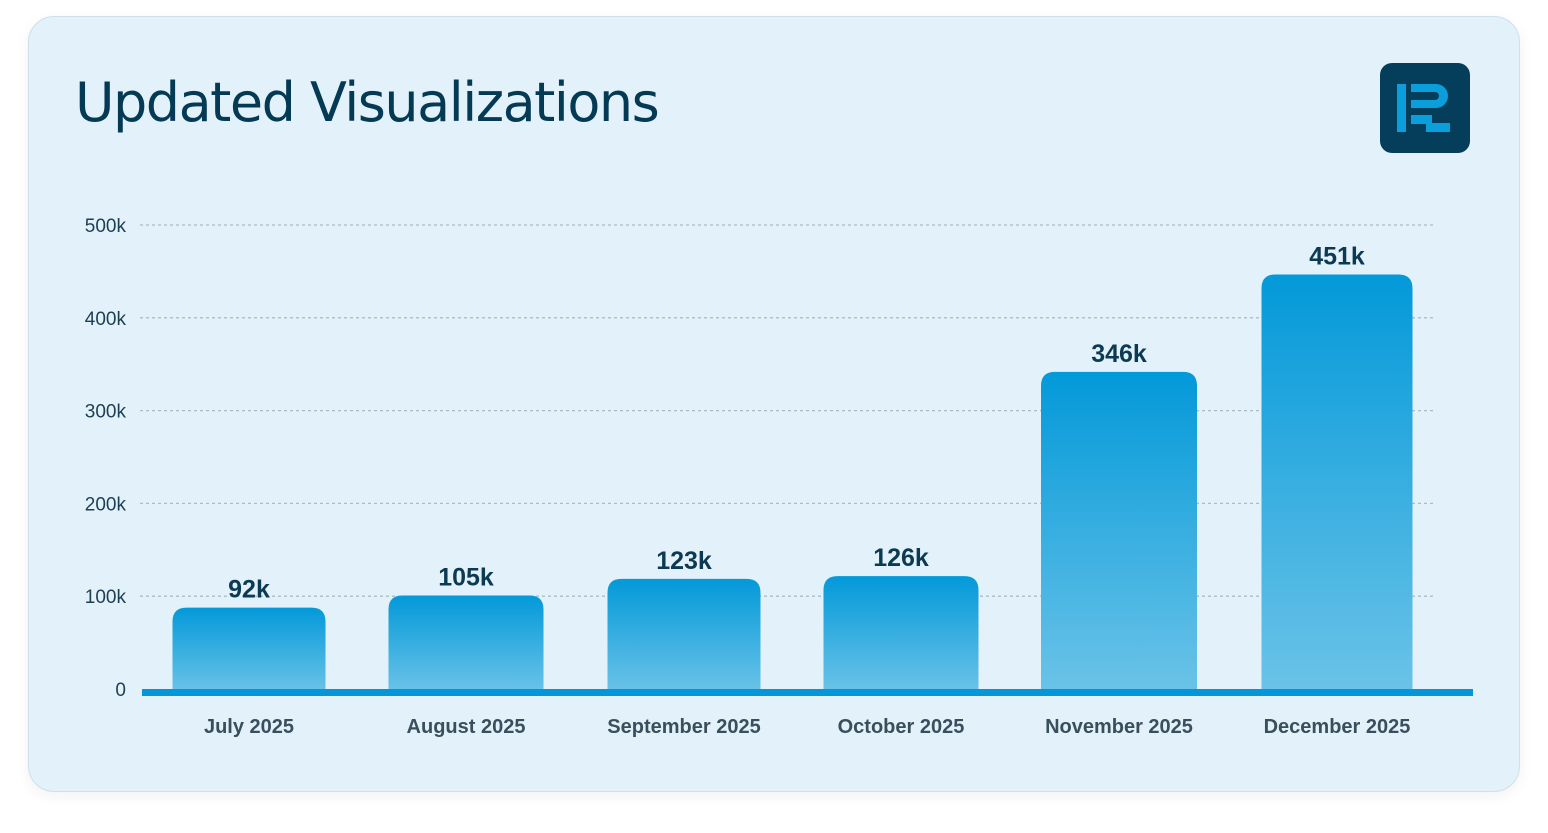  I want to click on page-title: Updated Visualizations, so click(367, 102).